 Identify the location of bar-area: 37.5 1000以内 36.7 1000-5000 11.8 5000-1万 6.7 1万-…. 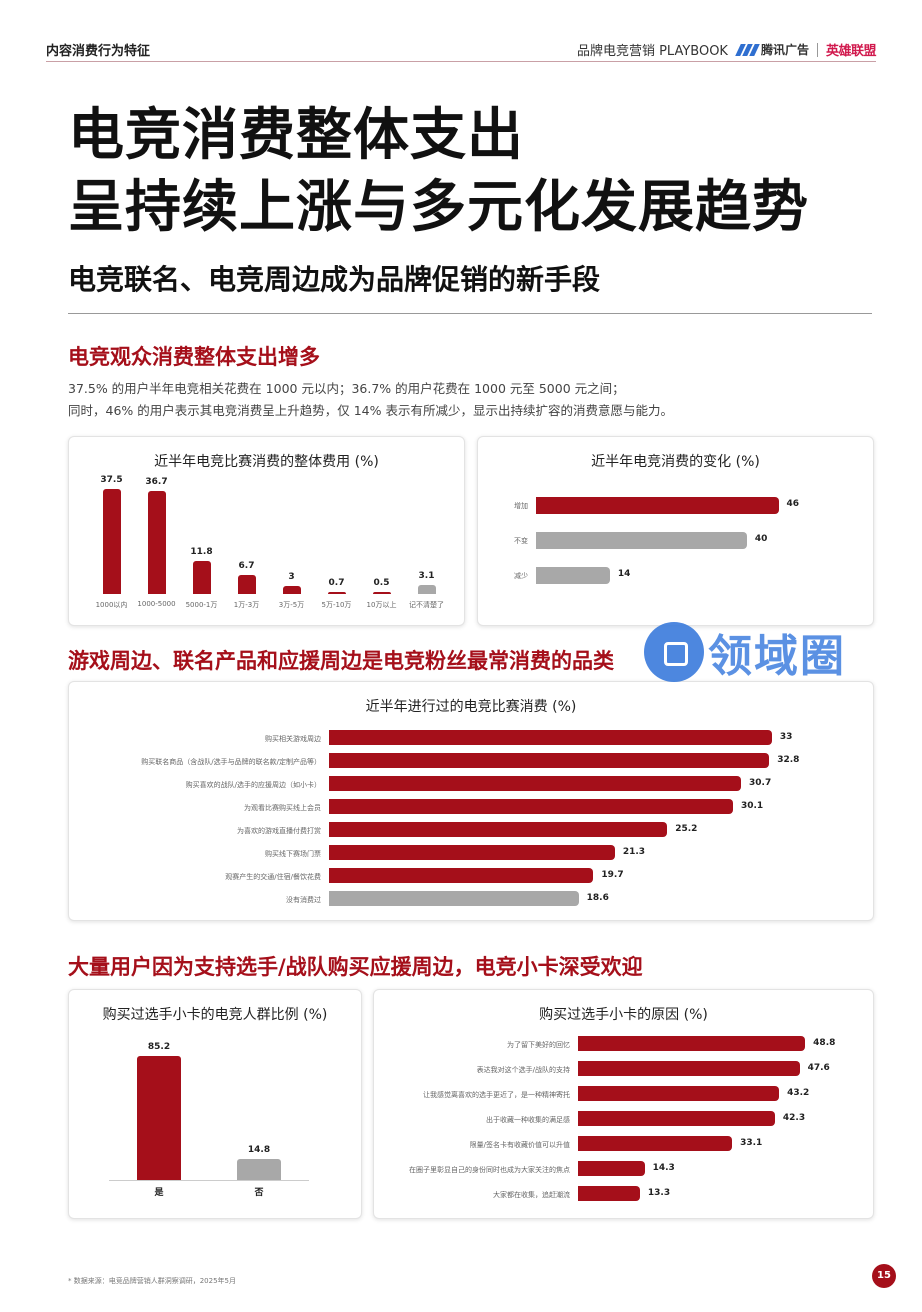
(269, 542).